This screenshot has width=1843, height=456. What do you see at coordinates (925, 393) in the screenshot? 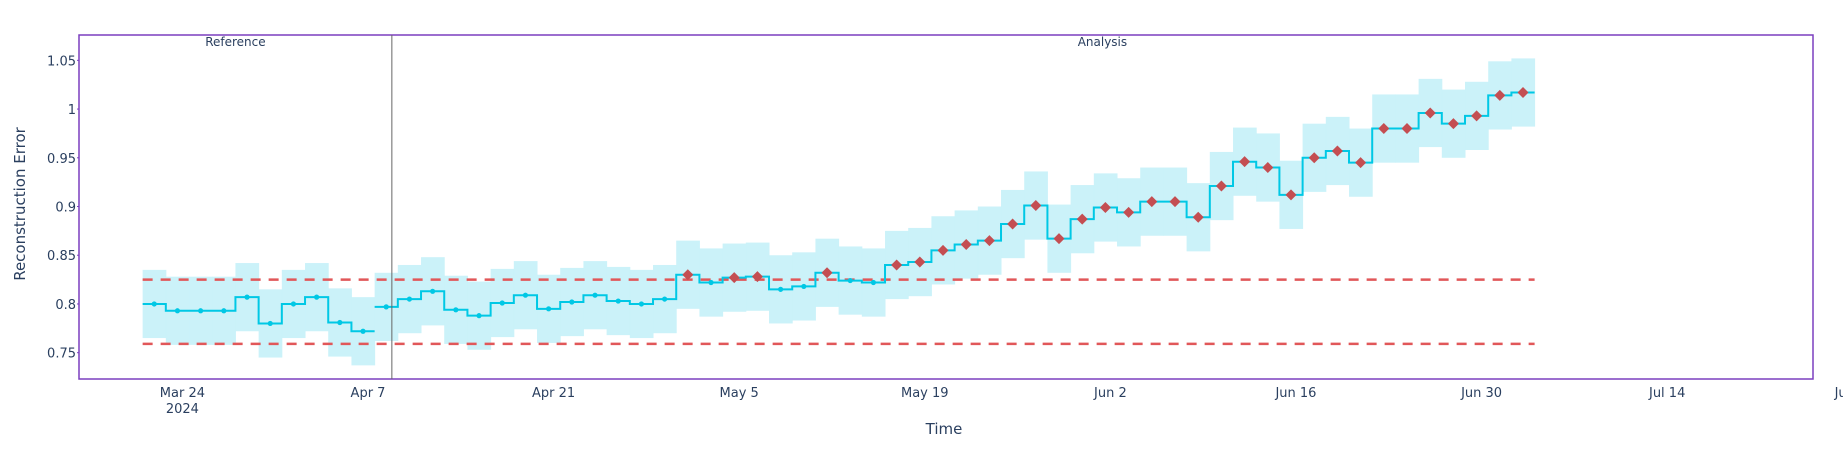
I see `x-tick-label-4: May 19` at bounding box center [925, 393].